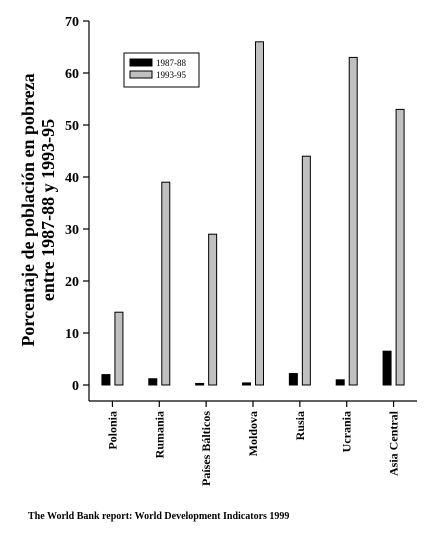  What do you see at coordinates (171, 63) in the screenshot?
I see `legend-label-1987-88: 1987-88` at bounding box center [171, 63].